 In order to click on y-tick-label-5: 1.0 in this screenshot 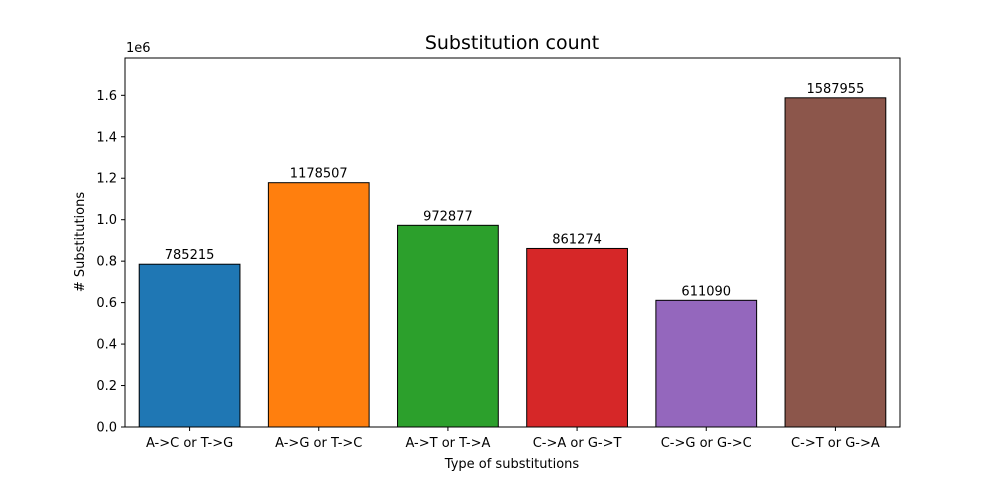, I will do `click(106, 220)`.